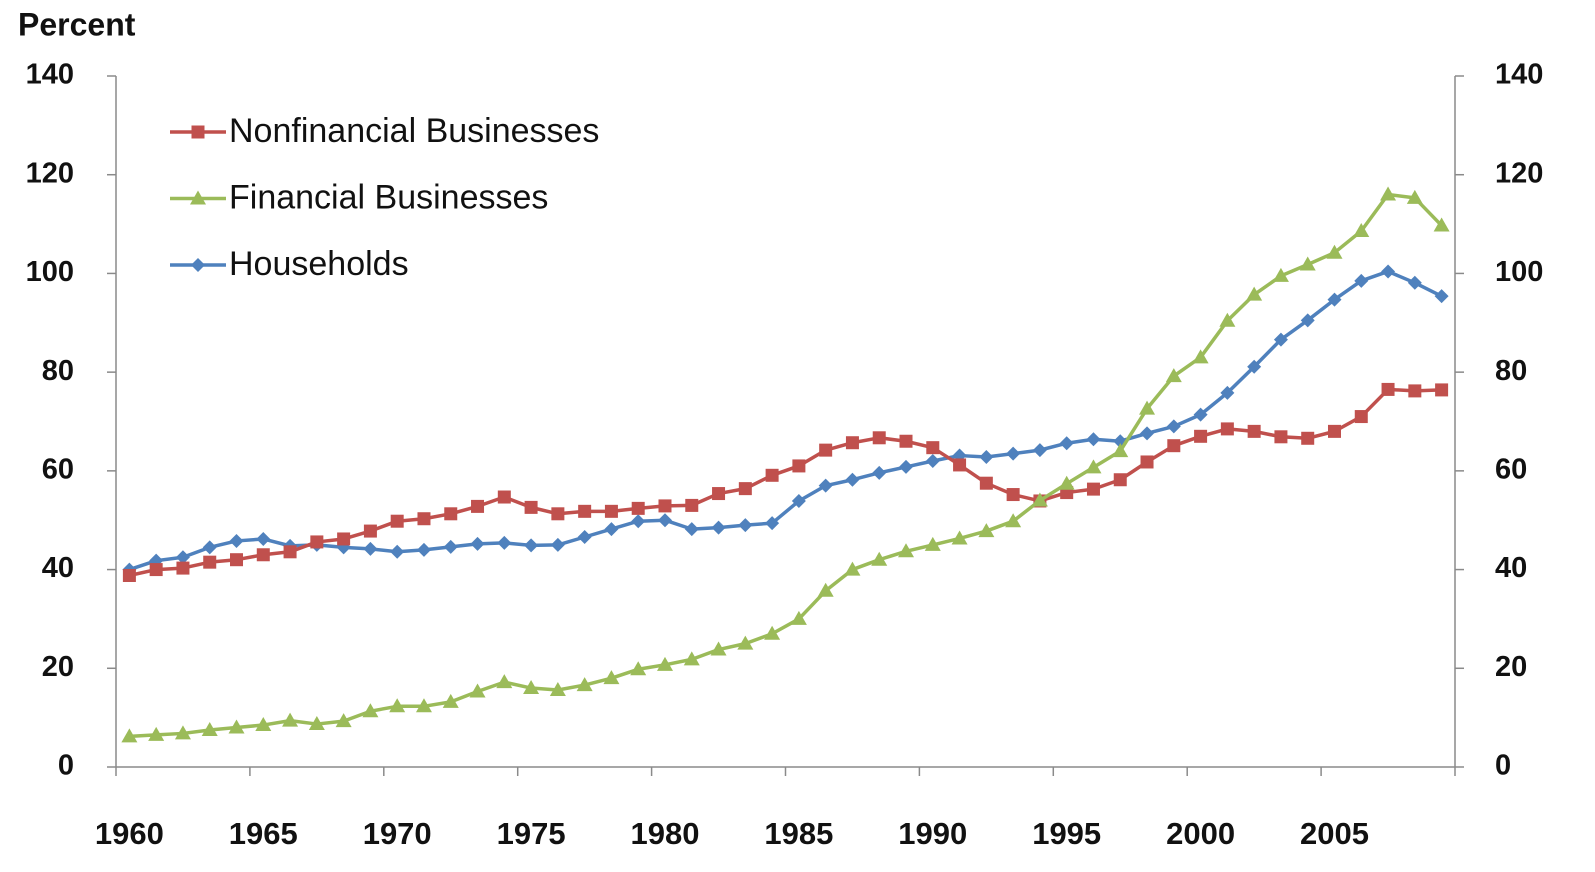 Image resolution: width=1595 pixels, height=872 pixels. What do you see at coordinates (414, 131) in the screenshot?
I see `legend-label: Nonfinancial Businesses` at bounding box center [414, 131].